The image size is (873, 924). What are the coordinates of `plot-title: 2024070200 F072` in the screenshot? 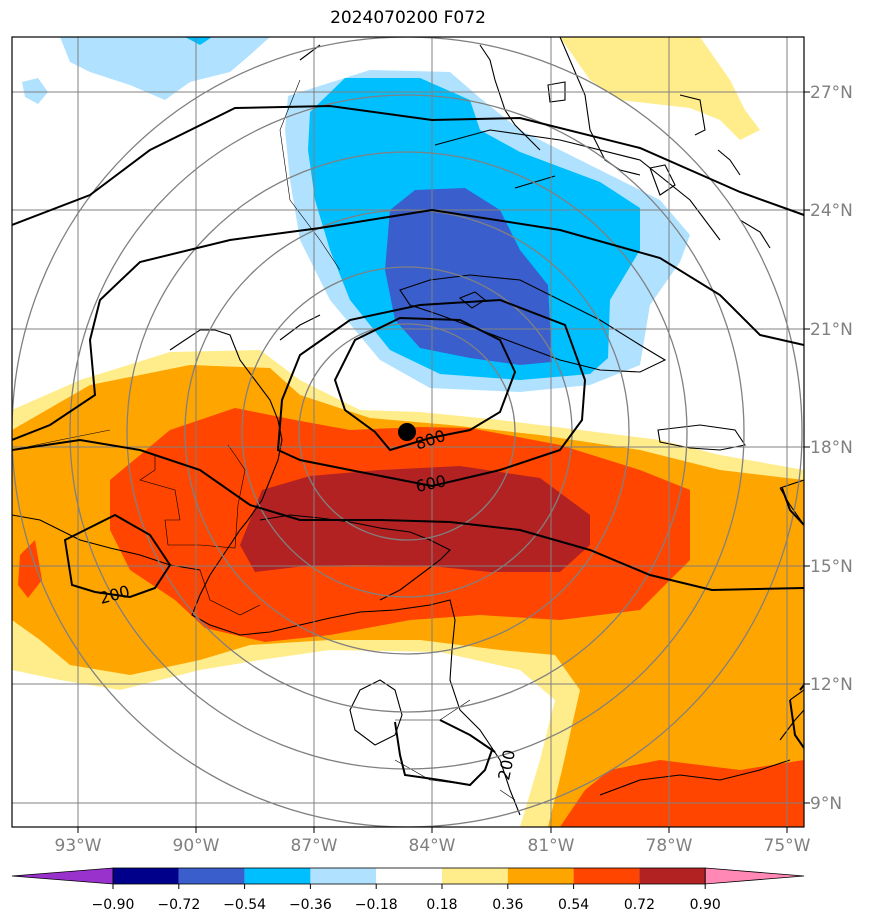 It's located at (408, 18).